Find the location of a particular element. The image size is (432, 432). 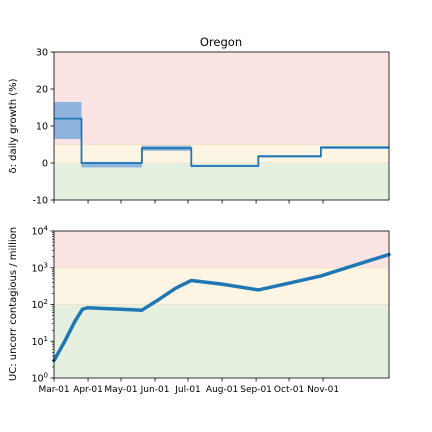

x-tick-label-7: Oct-01 is located at coordinates (289, 390).